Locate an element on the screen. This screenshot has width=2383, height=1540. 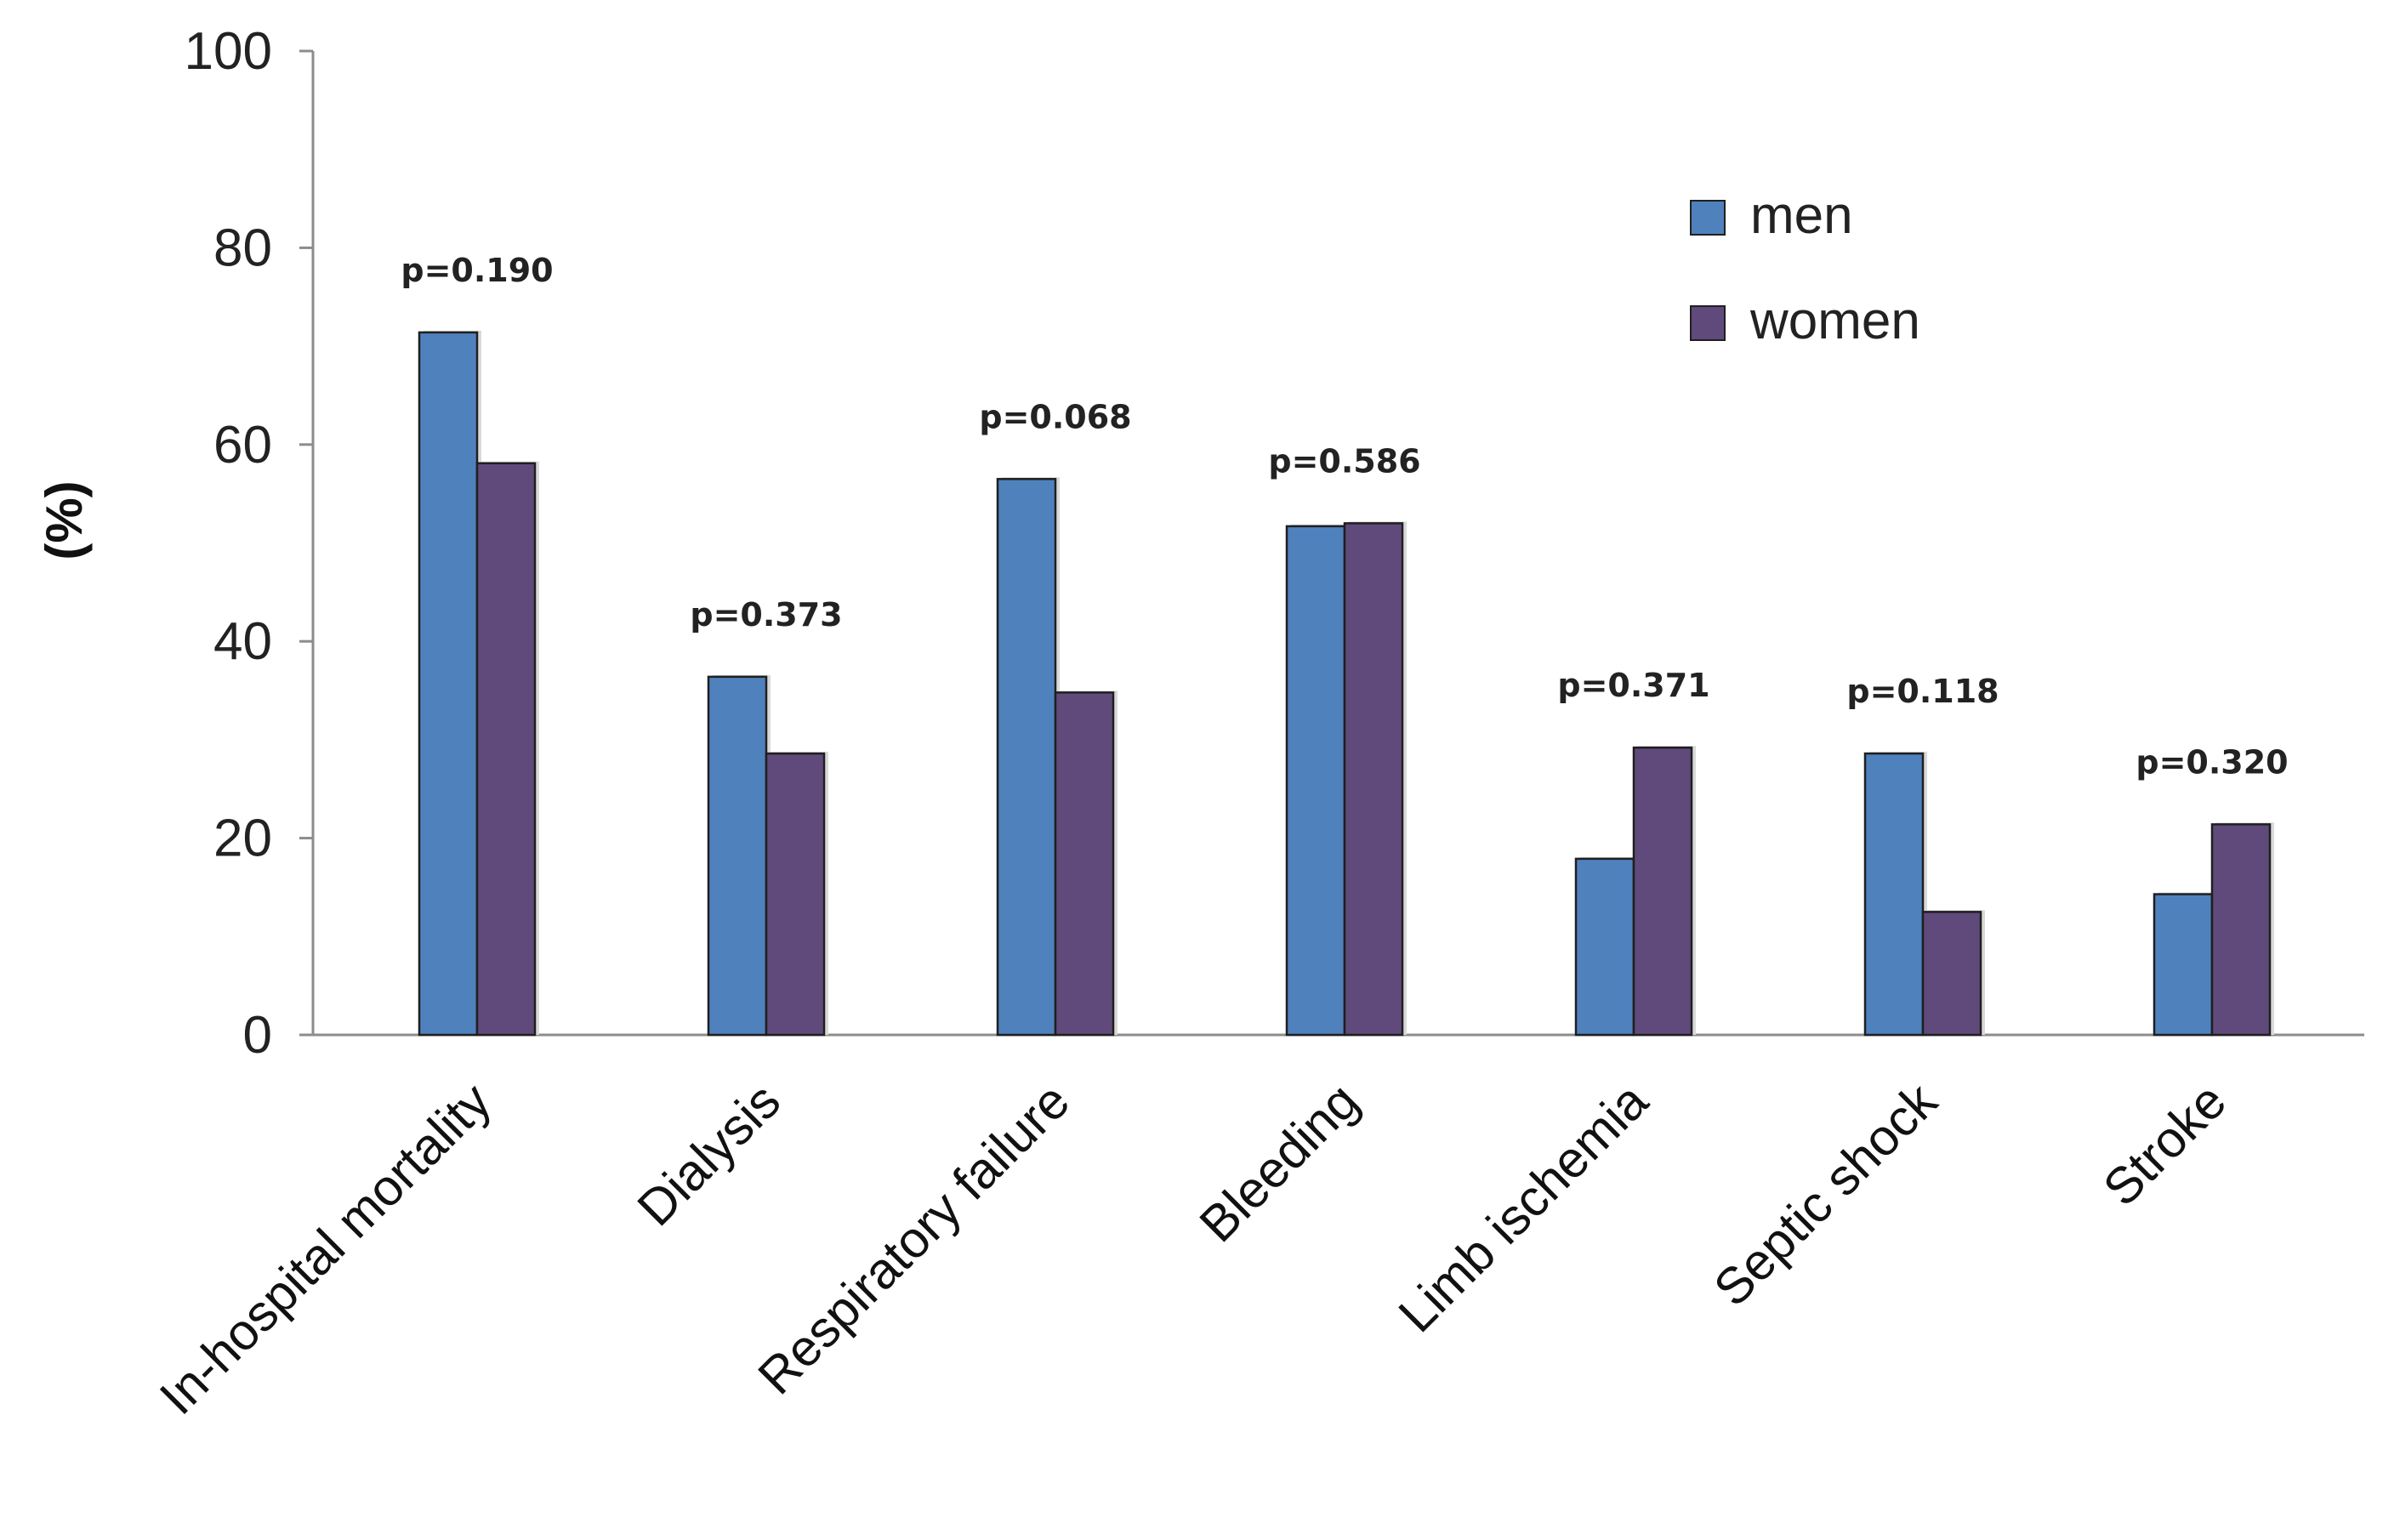
p-value-label: p=0.373 is located at coordinates (766, 615).